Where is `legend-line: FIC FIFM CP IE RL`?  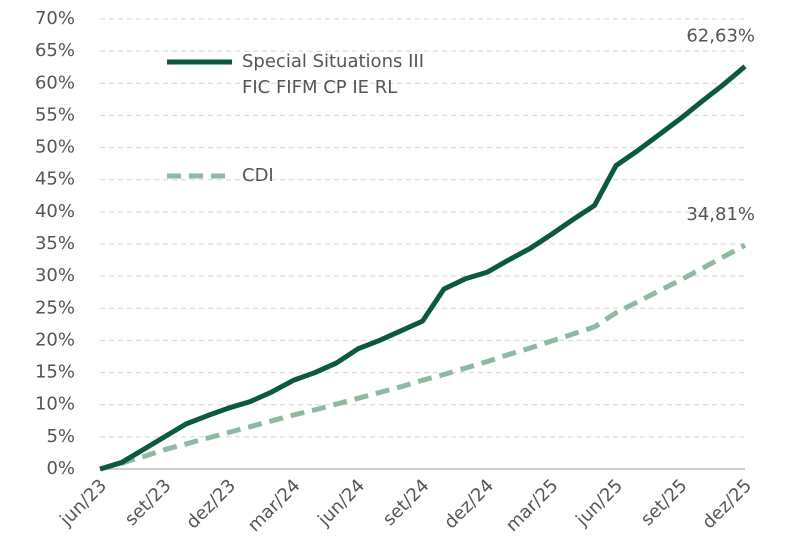
legend-line: FIC FIFM CP IE RL is located at coordinates (319, 87).